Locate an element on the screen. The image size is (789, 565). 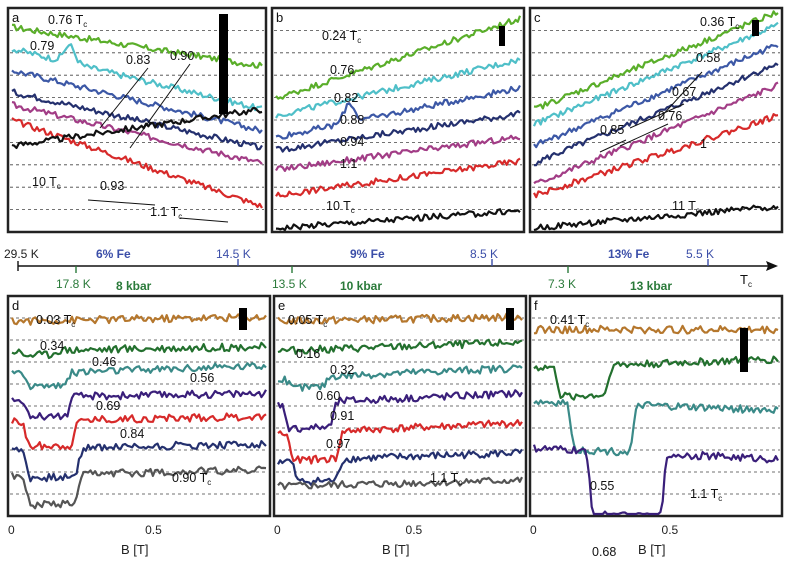
pressure-group-label: 13 kbar is located at coordinates (651, 286).